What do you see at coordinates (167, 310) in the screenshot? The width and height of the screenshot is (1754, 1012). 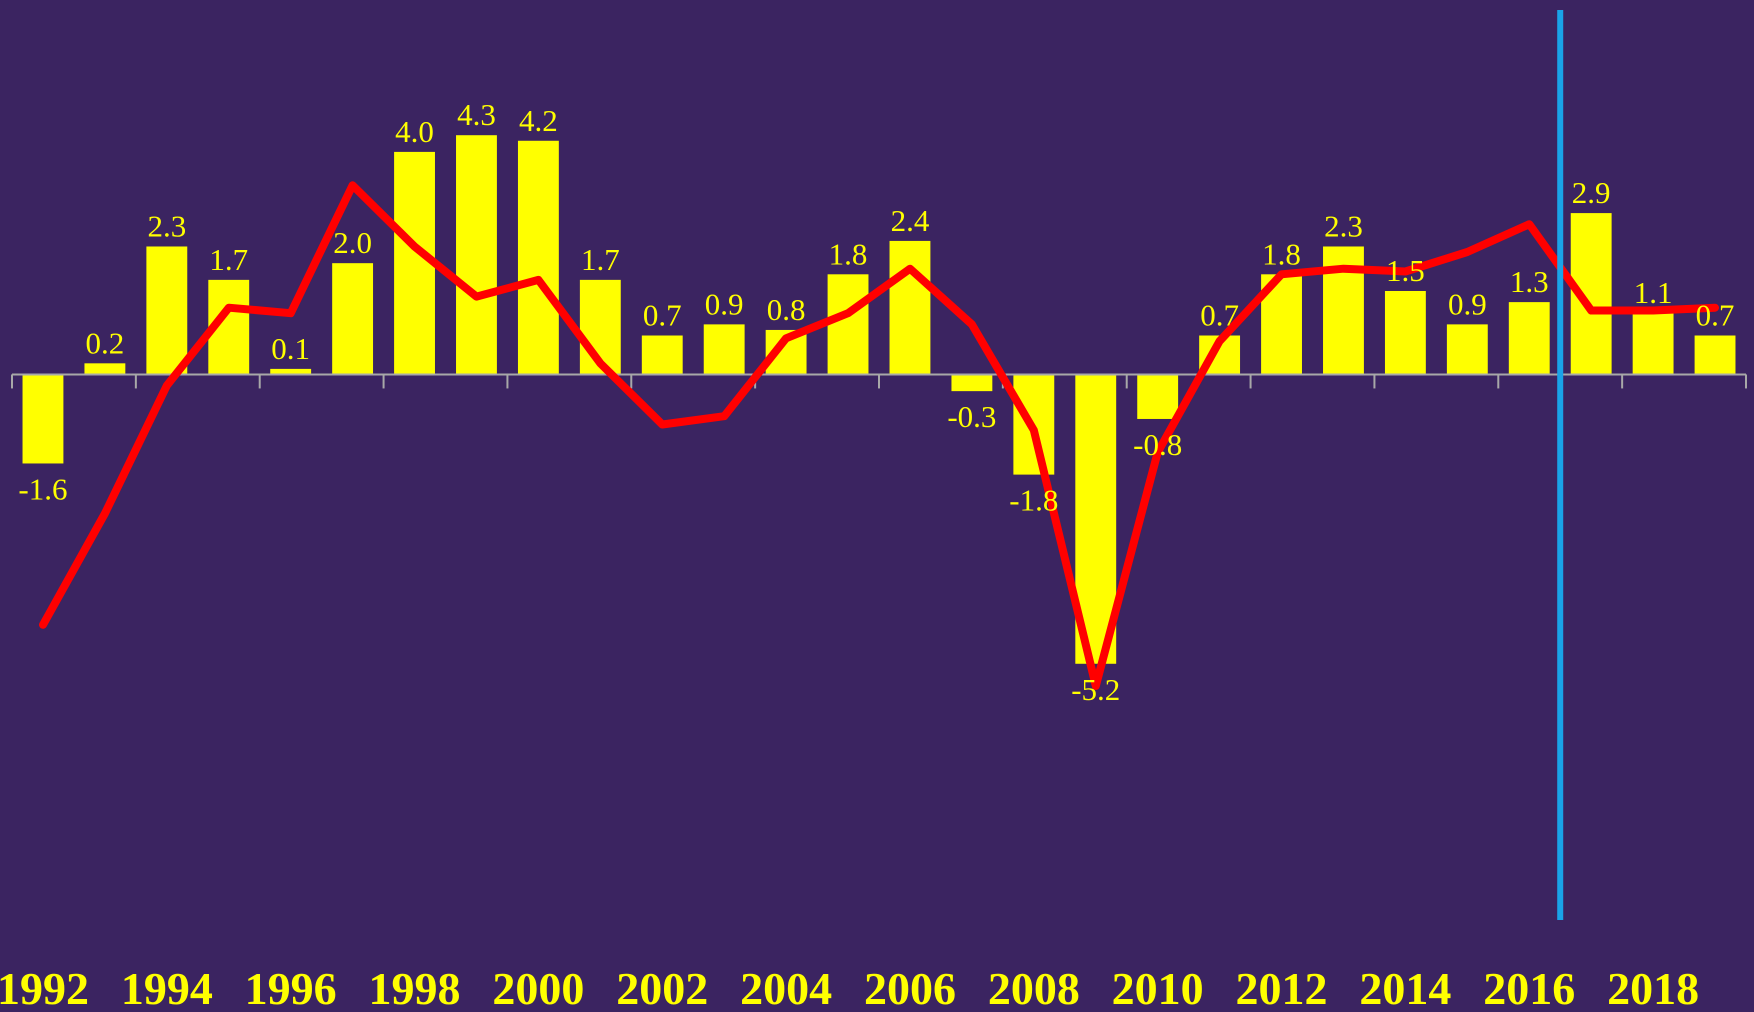 I see `bar-1994` at bounding box center [167, 310].